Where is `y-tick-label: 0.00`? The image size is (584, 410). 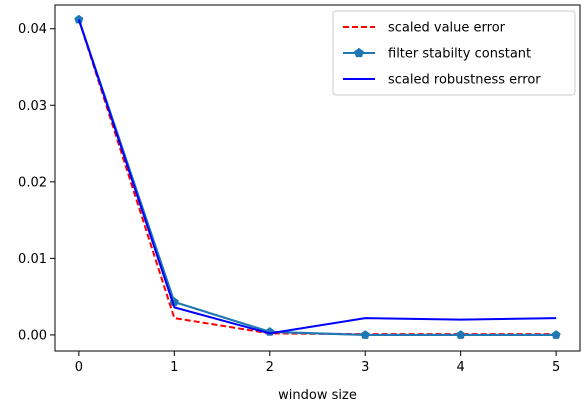 y-tick-label: 0.00 is located at coordinates (32, 335).